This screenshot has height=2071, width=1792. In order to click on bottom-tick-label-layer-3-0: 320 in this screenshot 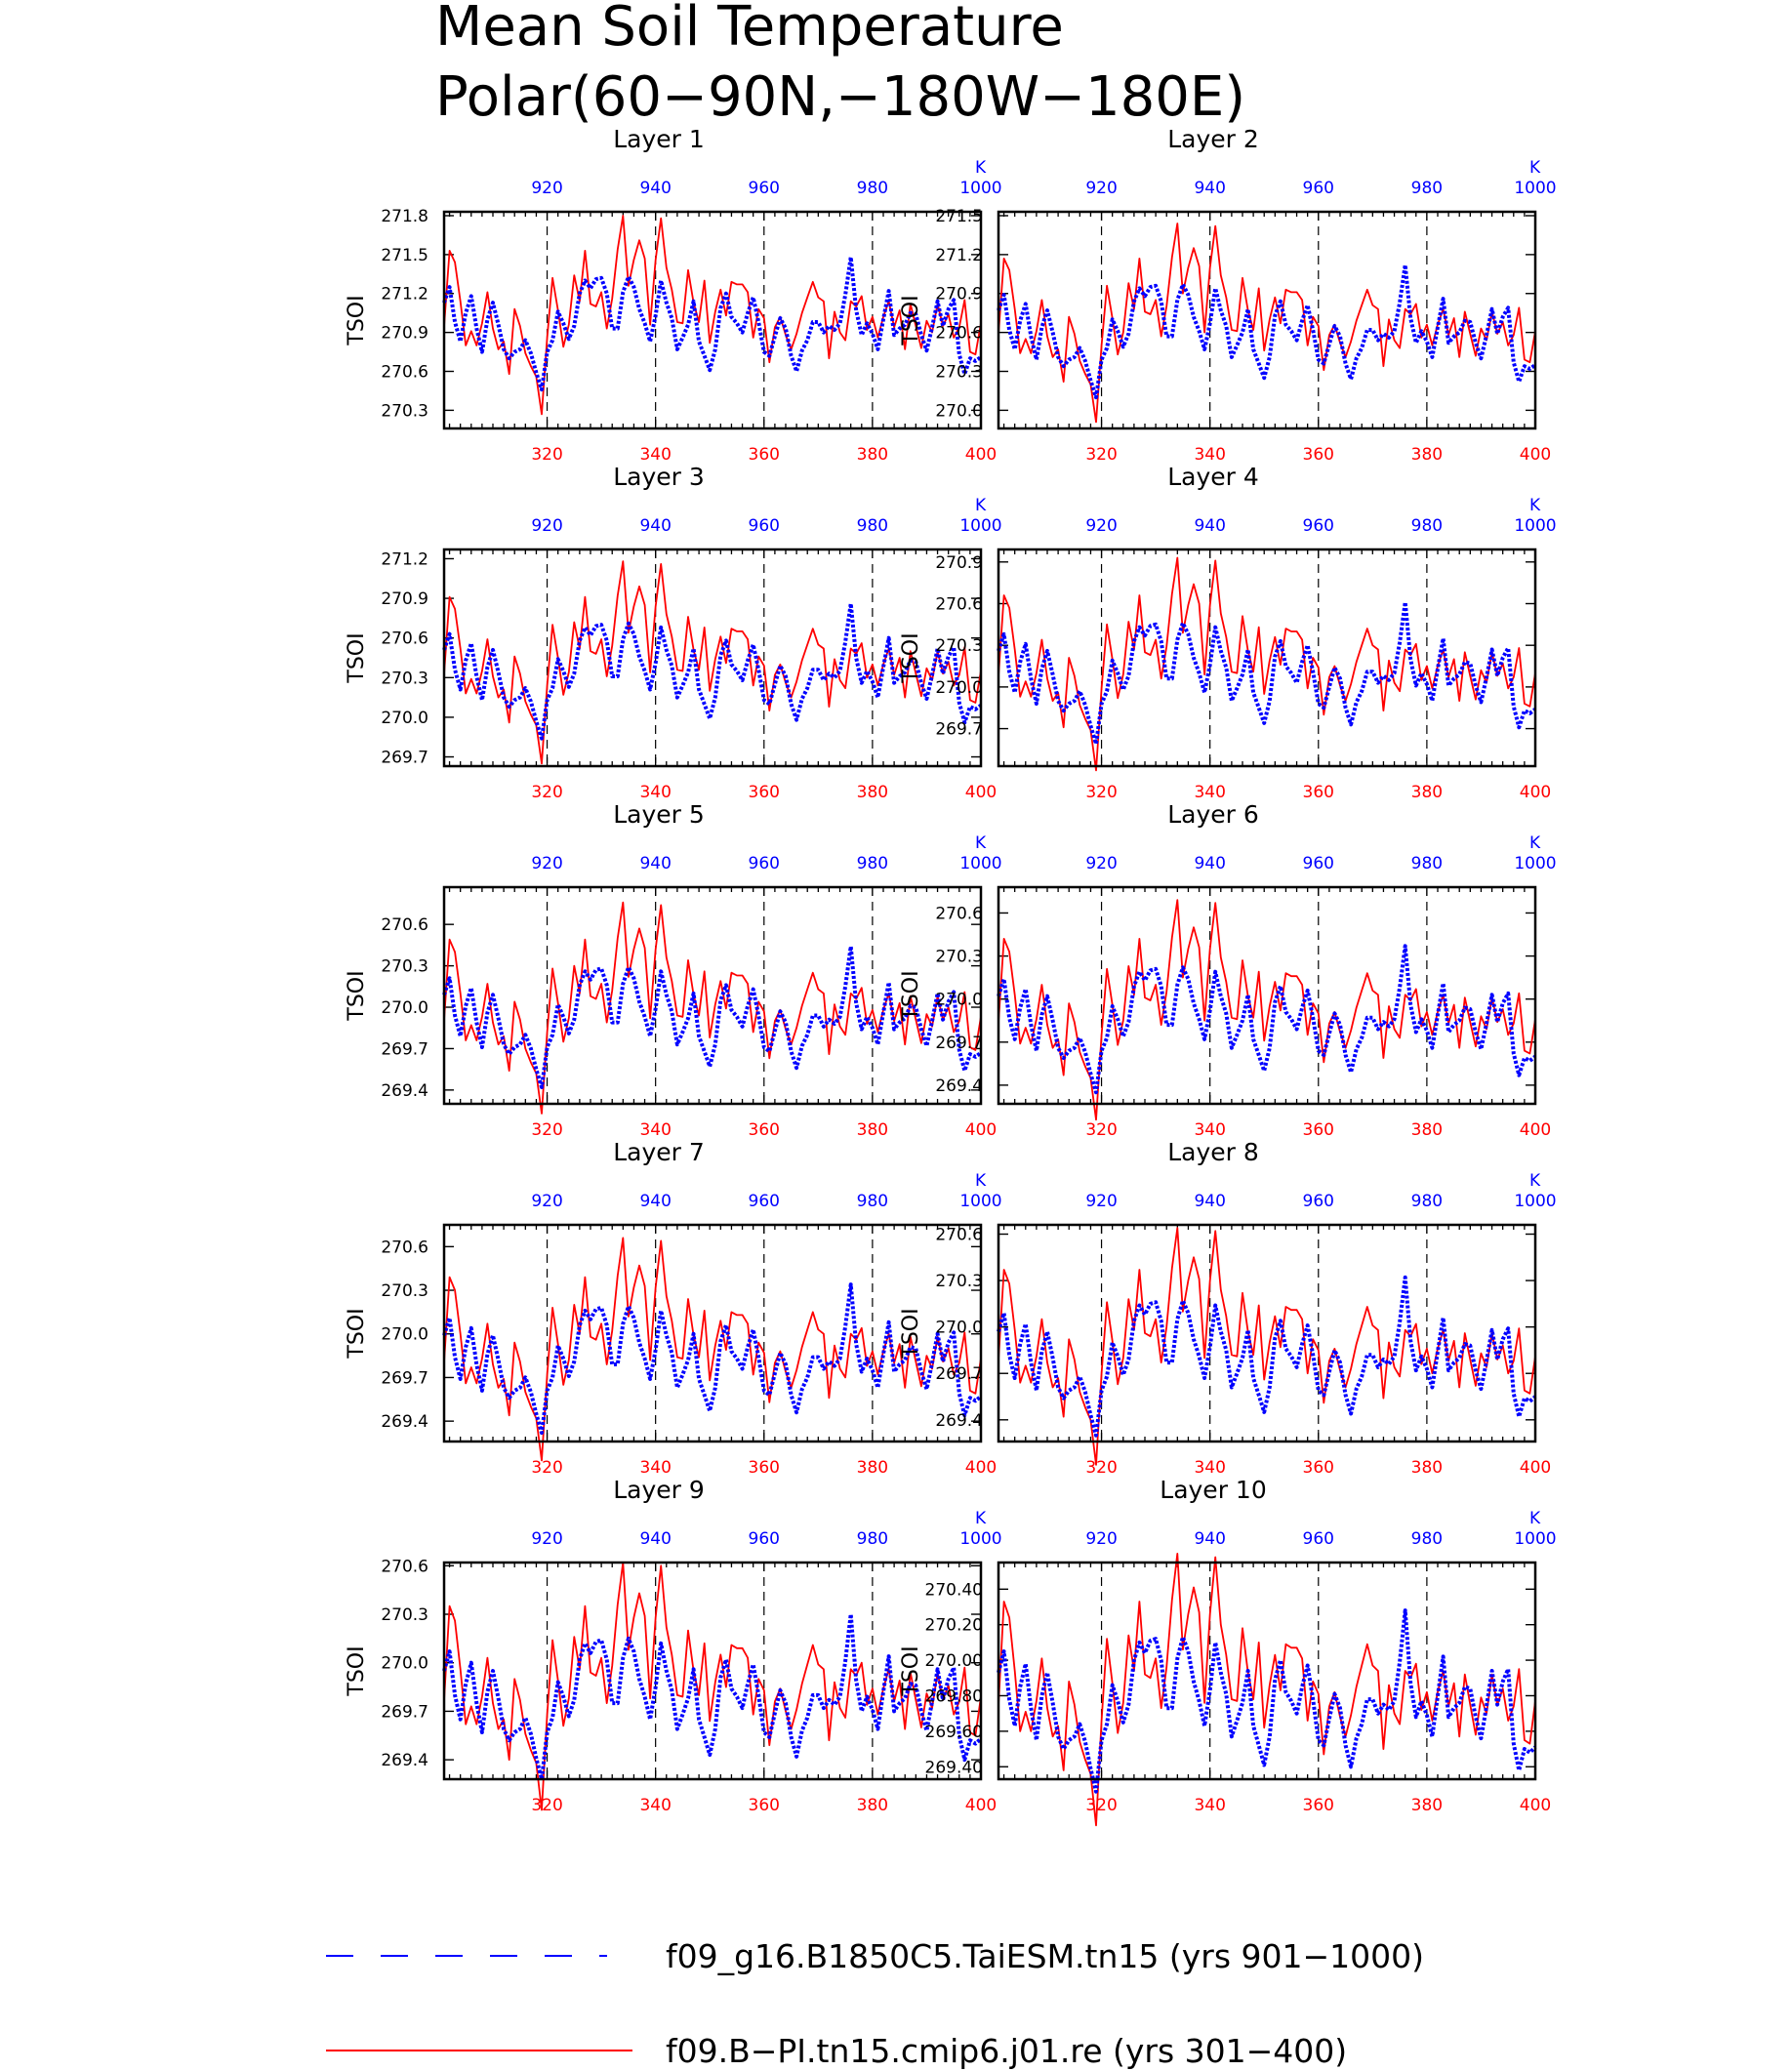, I will do `click(546, 792)`.